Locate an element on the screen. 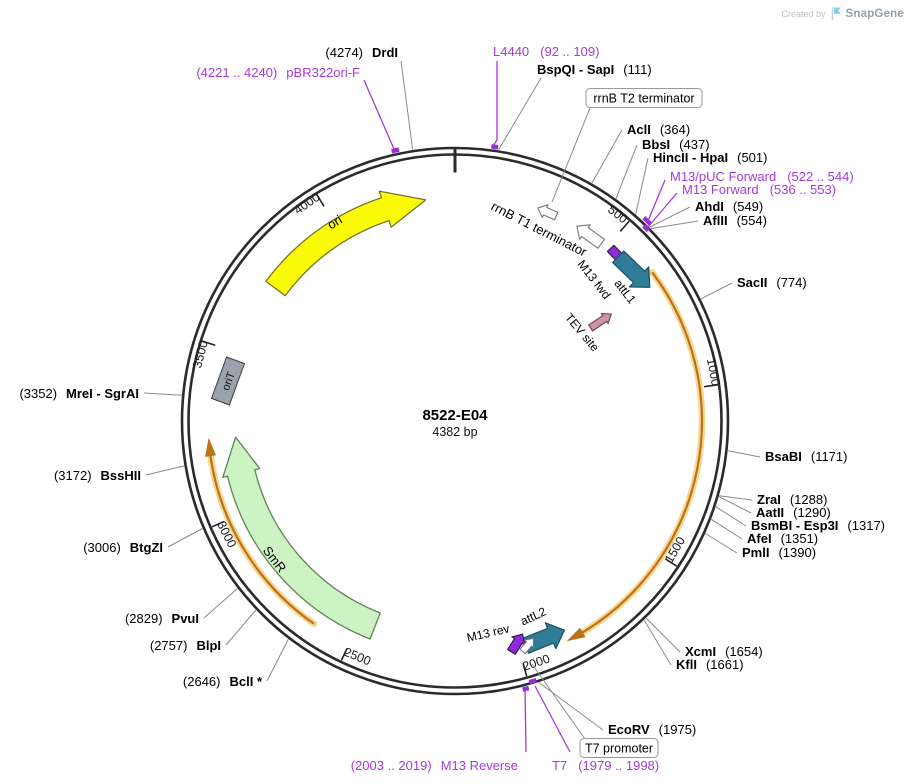 The image size is (910, 784). feature-SmR is located at coordinates (301, 538).